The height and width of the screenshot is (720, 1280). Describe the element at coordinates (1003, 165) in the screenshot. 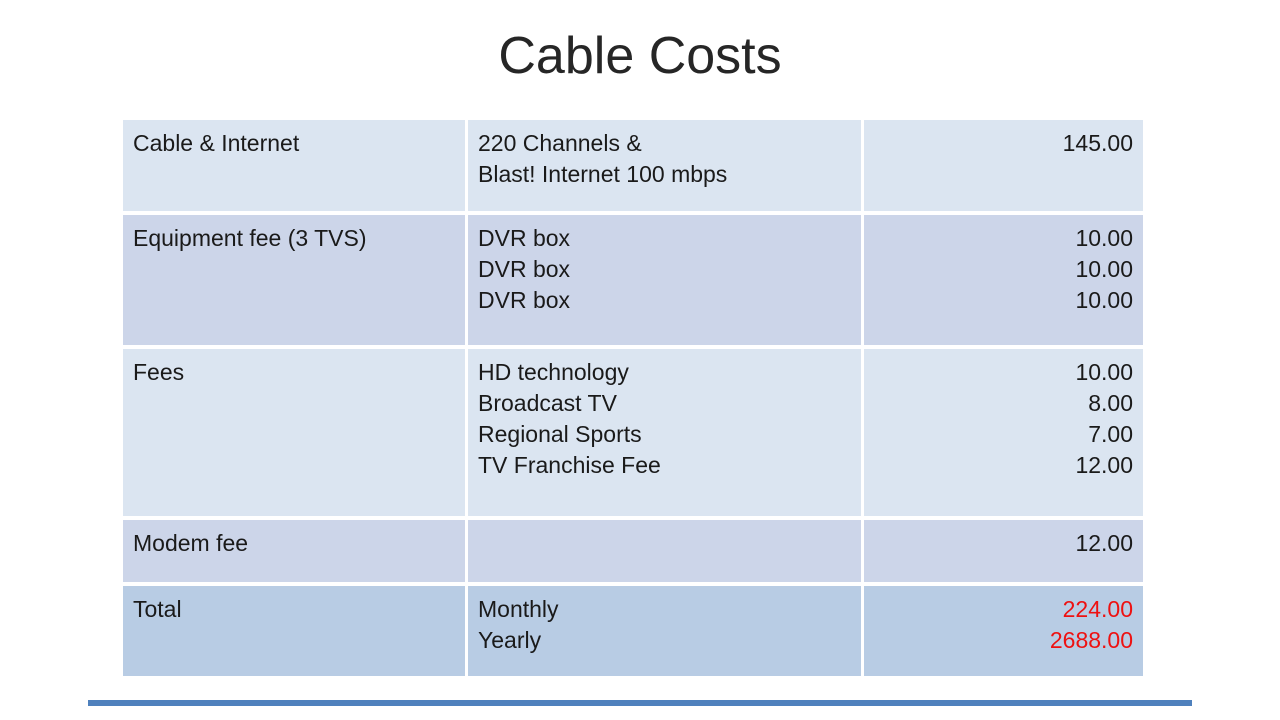

I see `cell-amount: 145.00` at that location.